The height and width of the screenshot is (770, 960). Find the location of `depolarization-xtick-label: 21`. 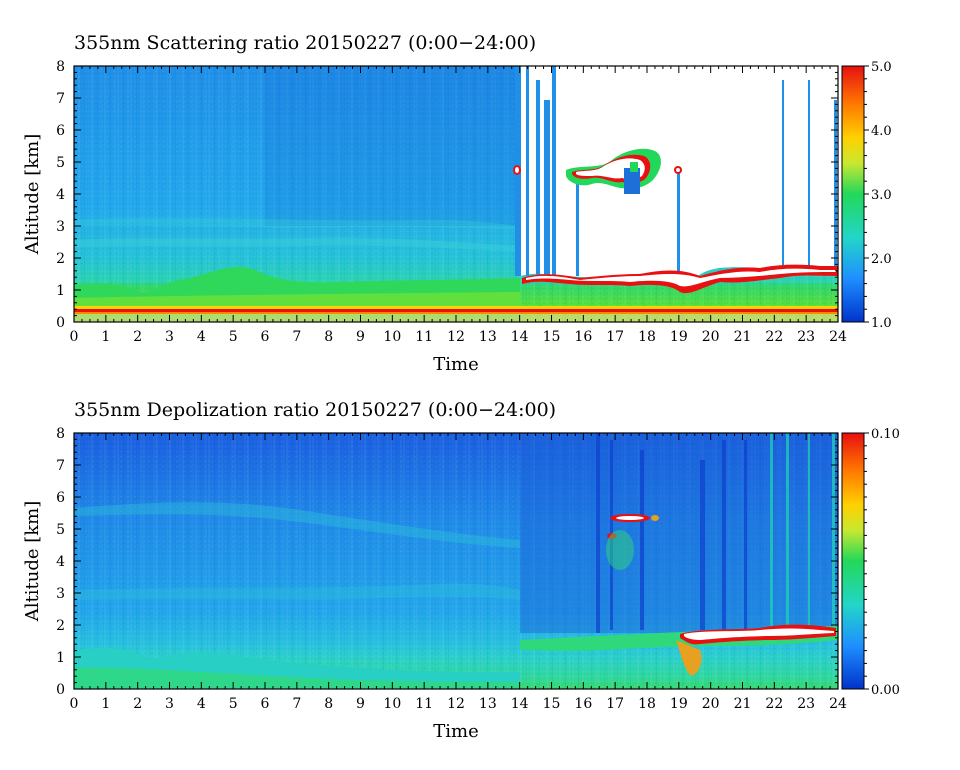

depolarization-xtick-label: 21 is located at coordinates (743, 704).